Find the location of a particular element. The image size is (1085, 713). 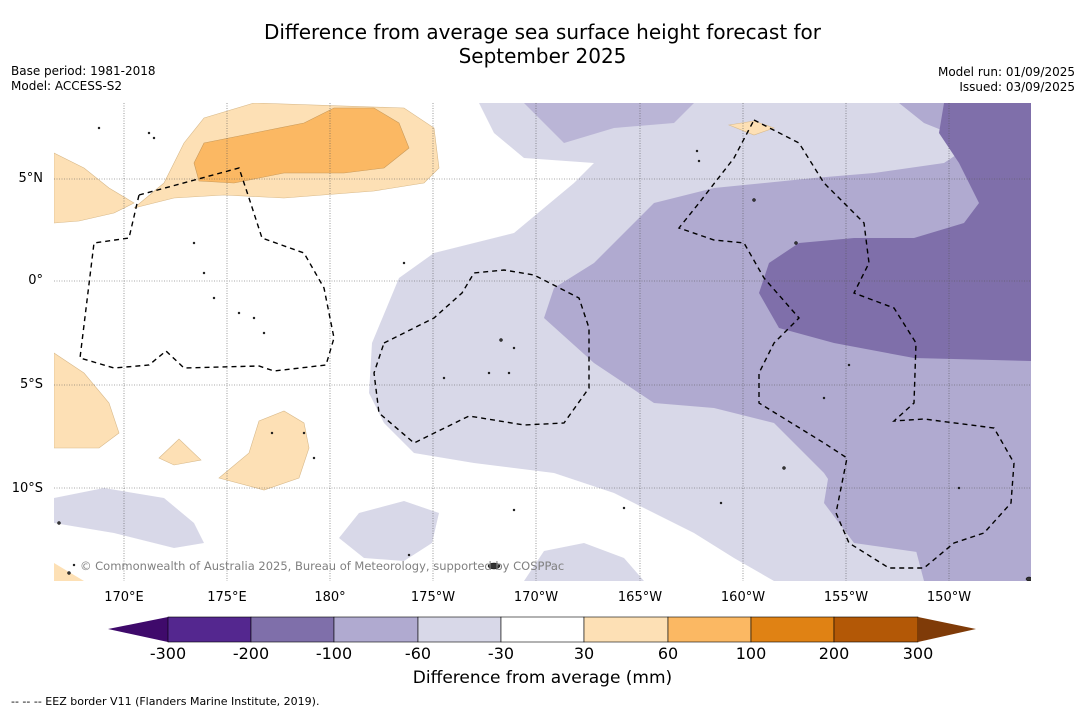

anomaly-contour-dark-purple is located at coordinates (895, 232).